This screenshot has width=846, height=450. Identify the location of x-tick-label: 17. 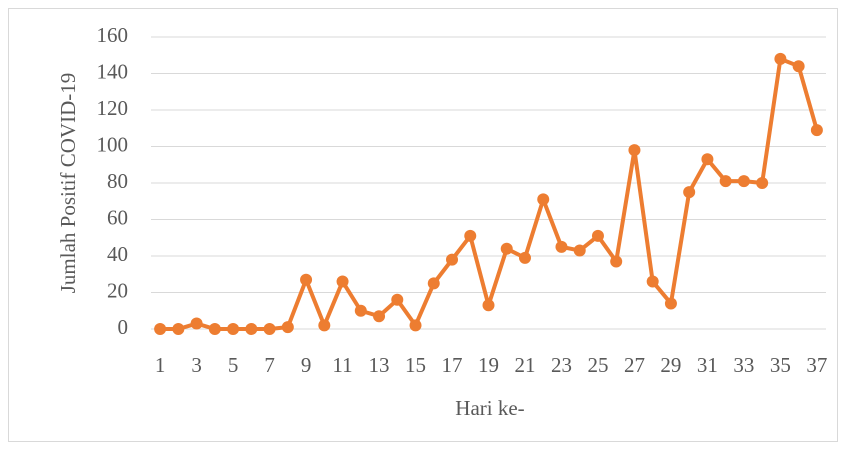
(452, 365).